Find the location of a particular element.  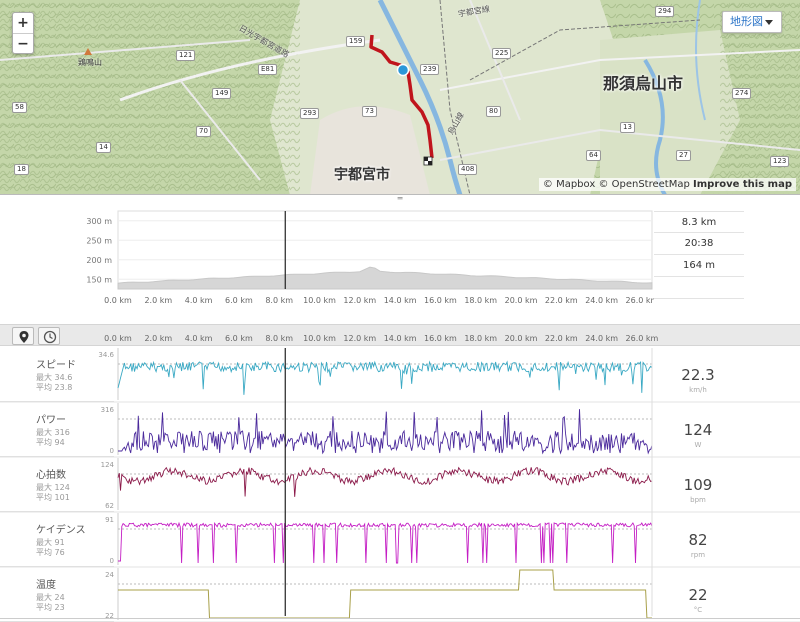

stream-value: 109 is located at coordinates (698, 485).